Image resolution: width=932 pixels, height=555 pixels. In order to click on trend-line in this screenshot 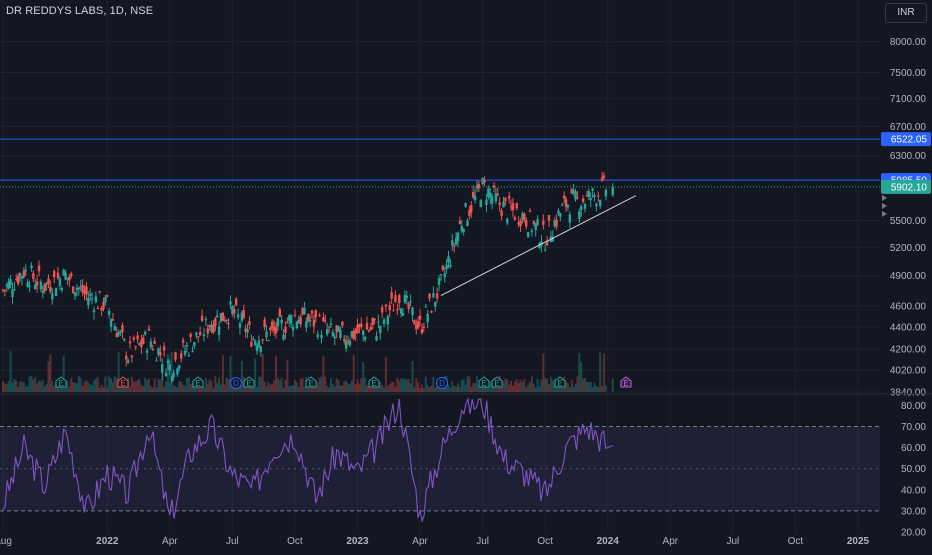, I will do `click(538, 245)`.